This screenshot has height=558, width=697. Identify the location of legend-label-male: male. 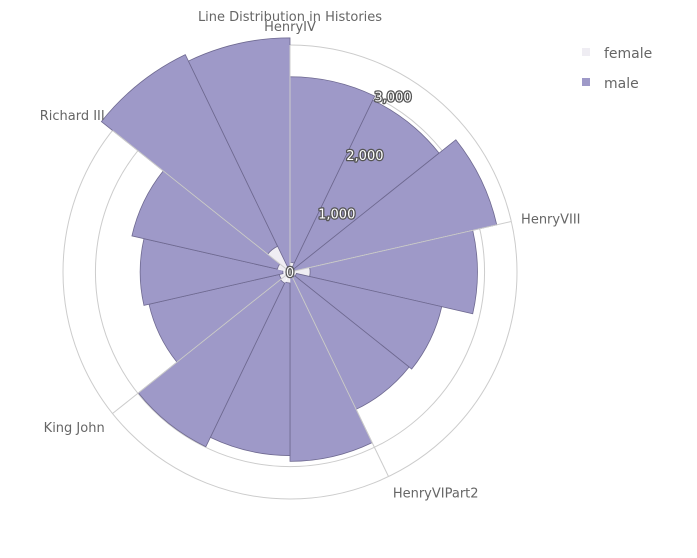
(621, 84).